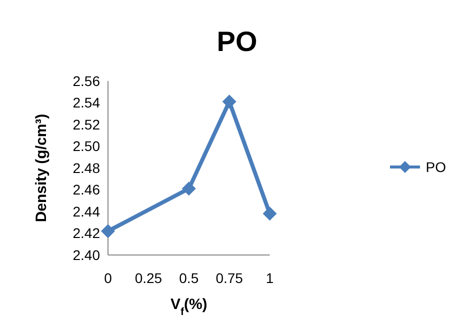  What do you see at coordinates (108, 278) in the screenshot?
I see `x-tick-label: 0` at bounding box center [108, 278].